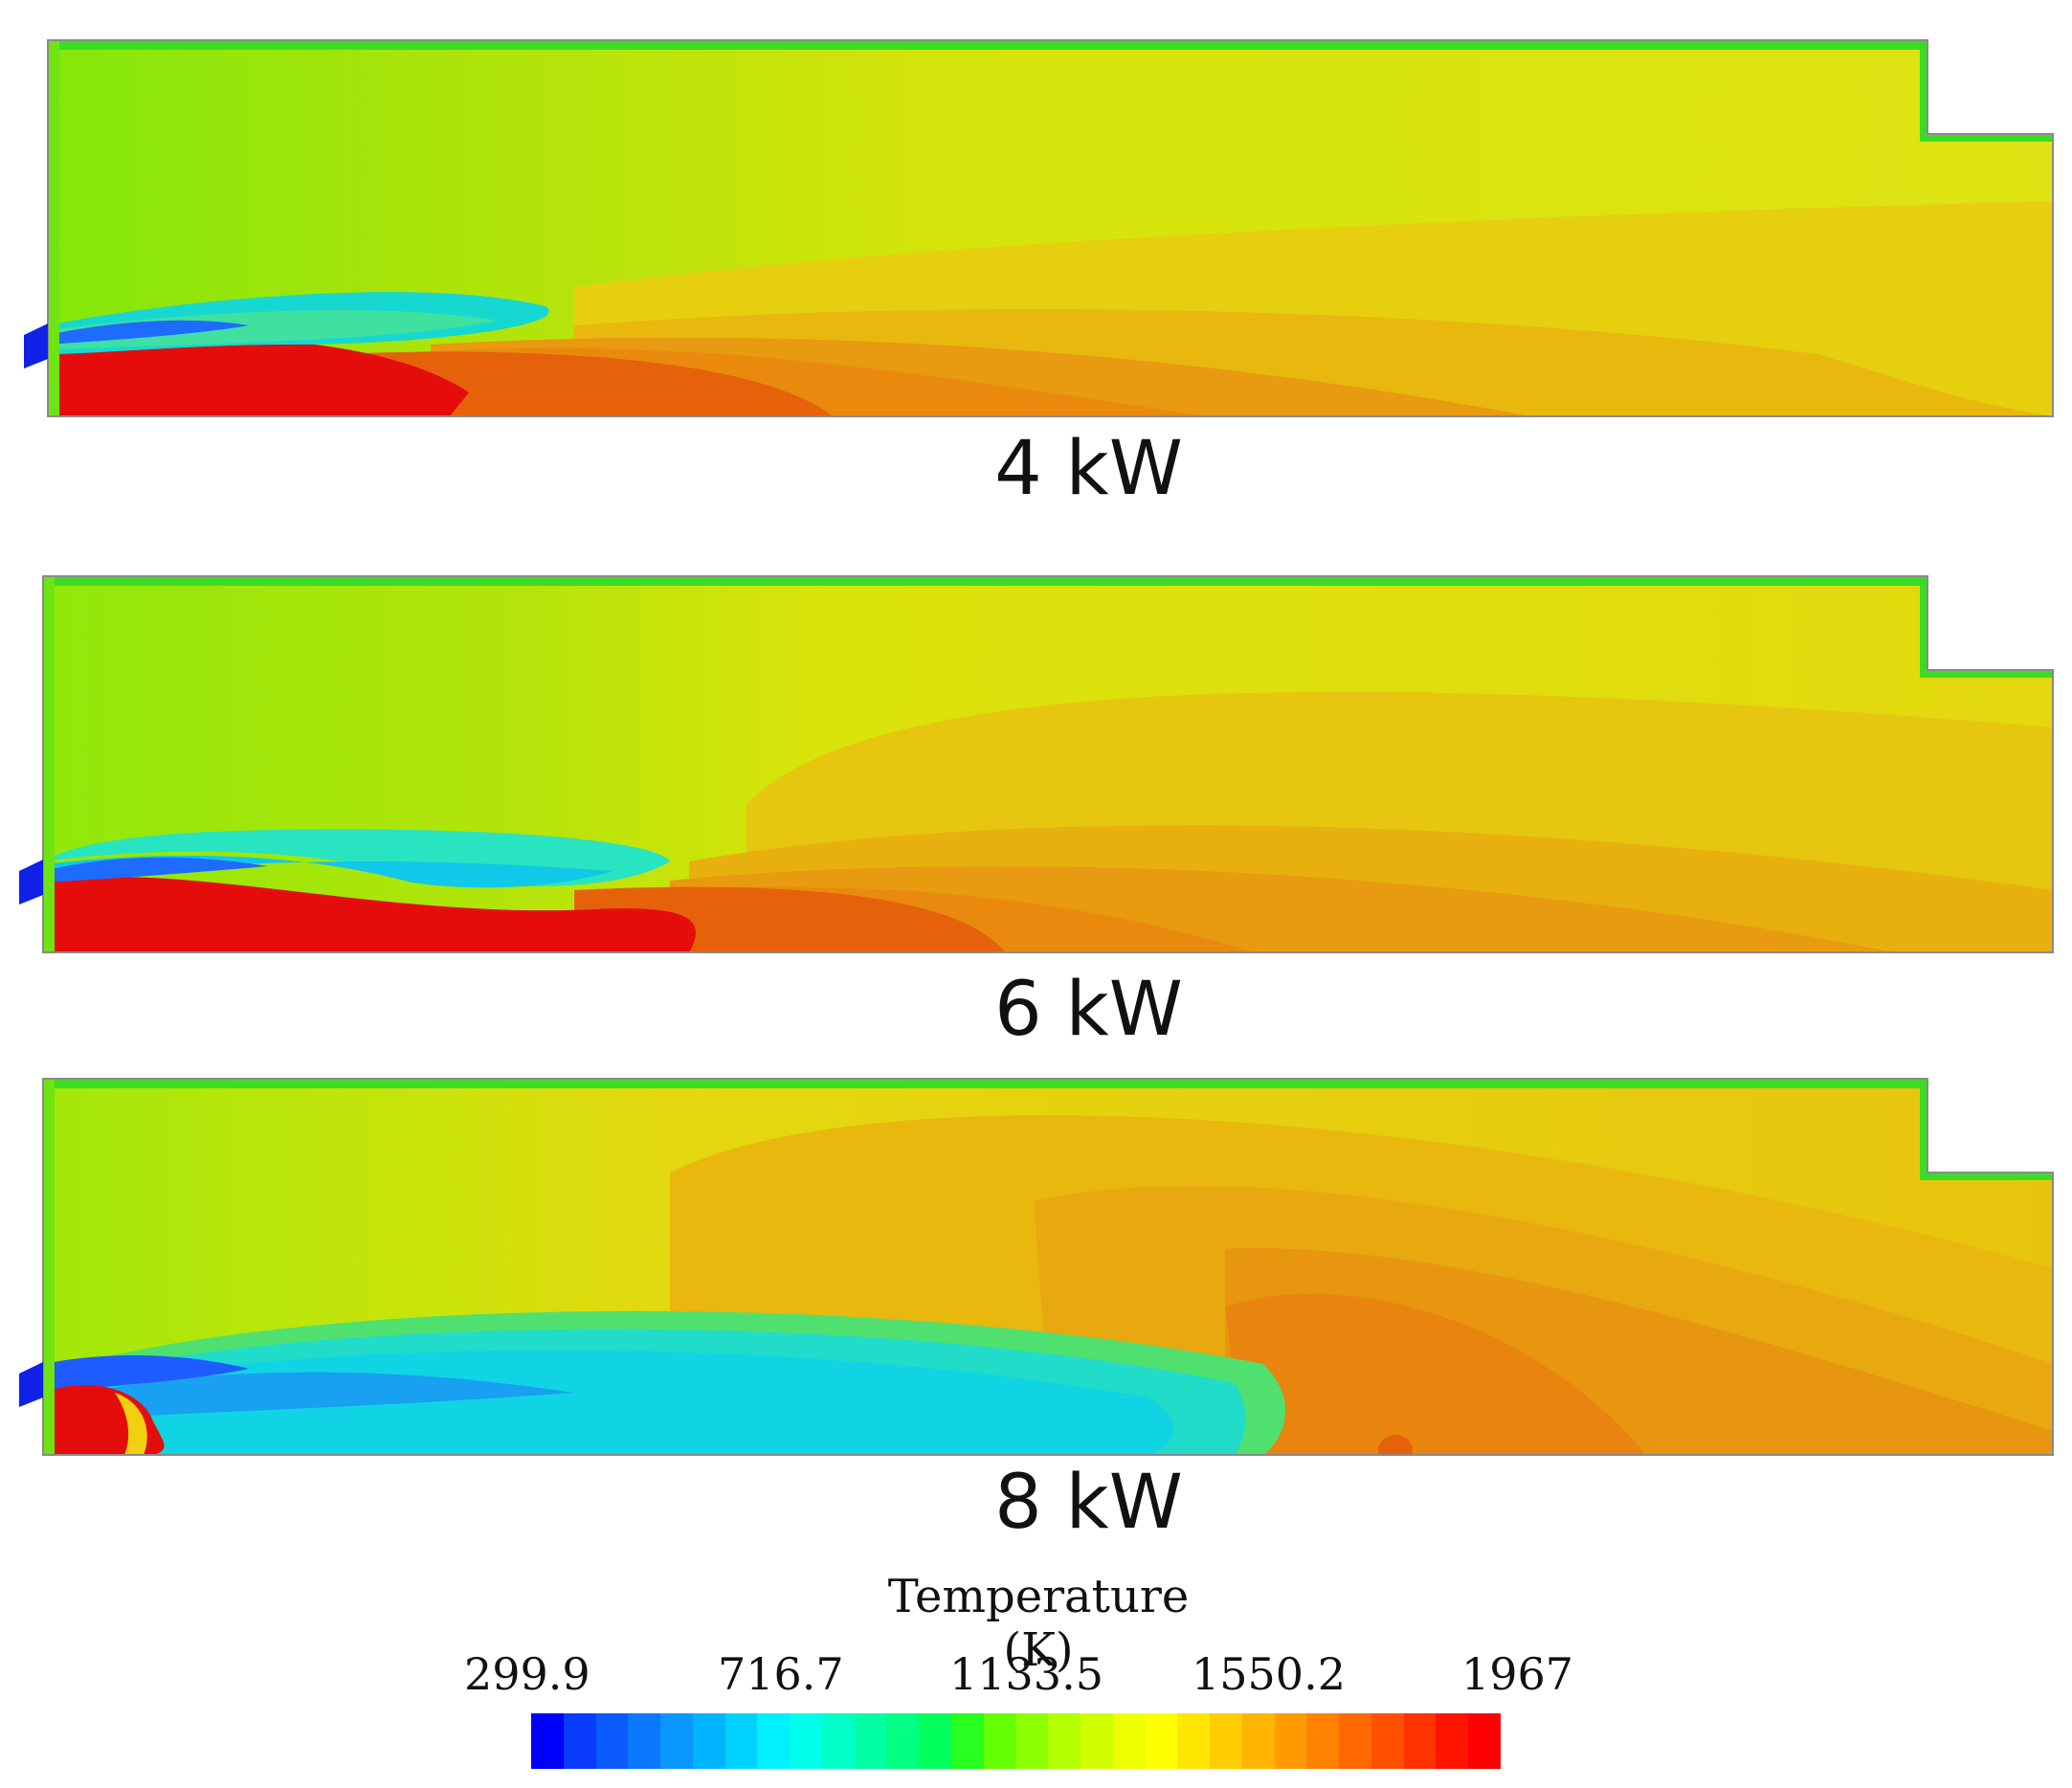  I want to click on colorbar, so click(1016, 1741).